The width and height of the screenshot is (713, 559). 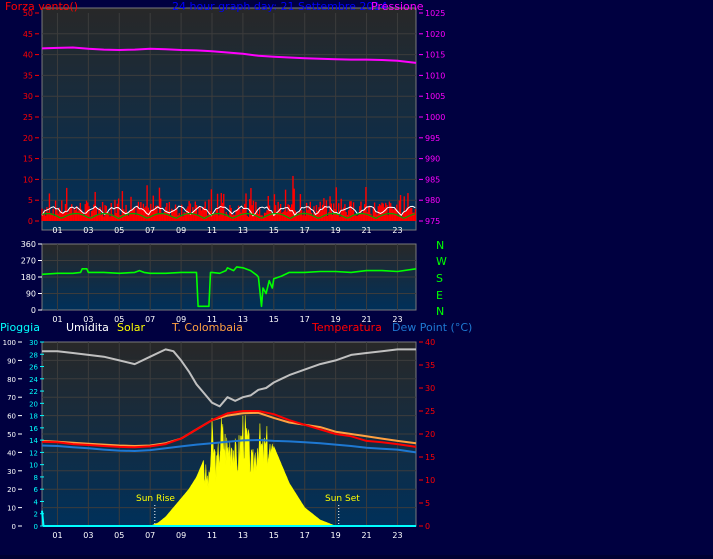 What do you see at coordinates (430, 434) in the screenshot?
I see `temperature-y-tick: 20` at bounding box center [430, 434].